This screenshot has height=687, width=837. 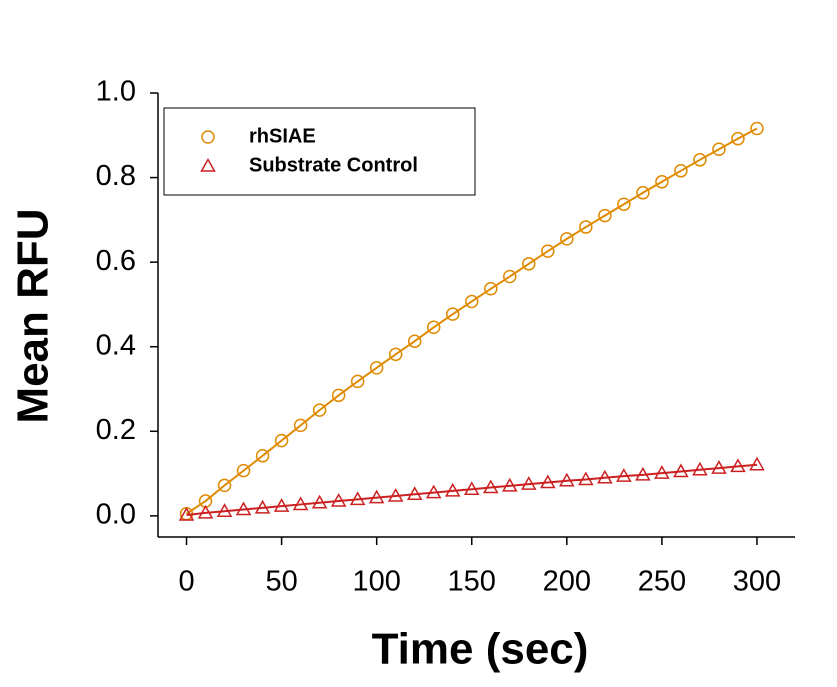 I want to click on y-axis-title: Mean RFU, so click(x=33, y=315).